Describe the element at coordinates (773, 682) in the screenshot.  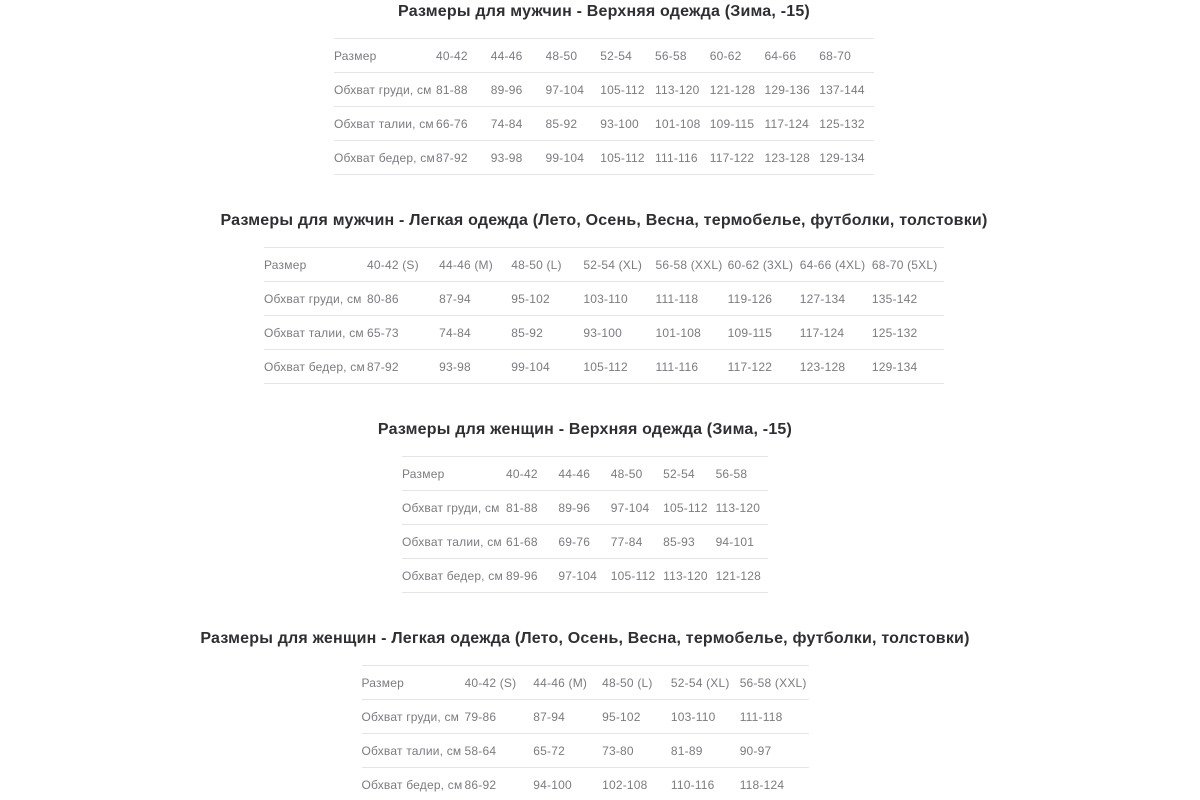
I see `size-column-header: 56-58 (XXL)` at that location.